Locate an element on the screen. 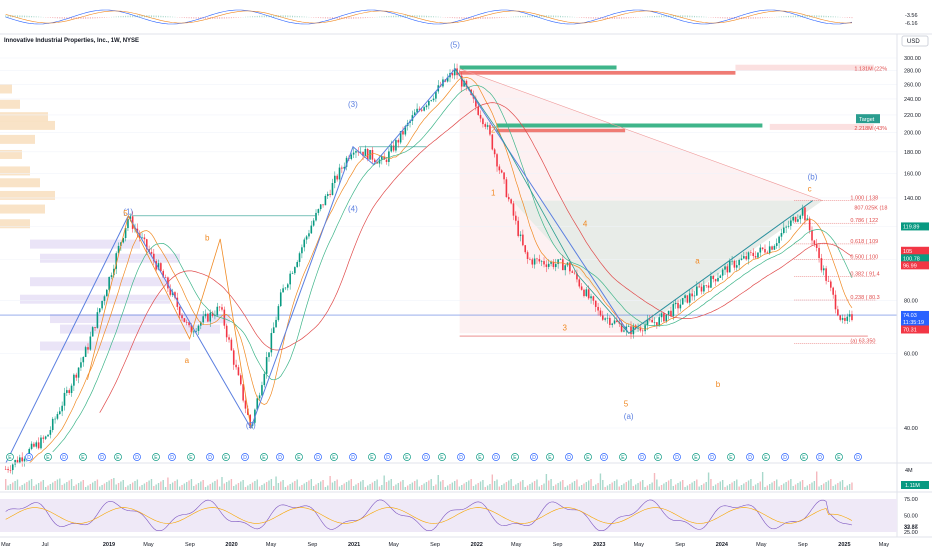  event-letter: E is located at coordinates (299, 458).